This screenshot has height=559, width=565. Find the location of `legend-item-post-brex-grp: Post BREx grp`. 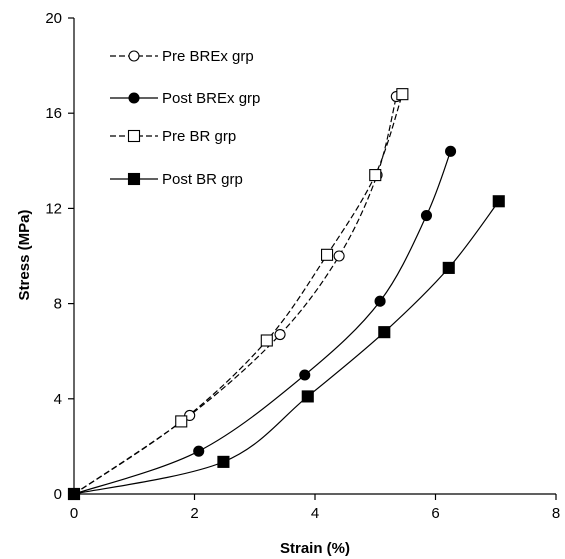

legend-item-post-brex-grp: Post BREx grp is located at coordinates (185, 98).